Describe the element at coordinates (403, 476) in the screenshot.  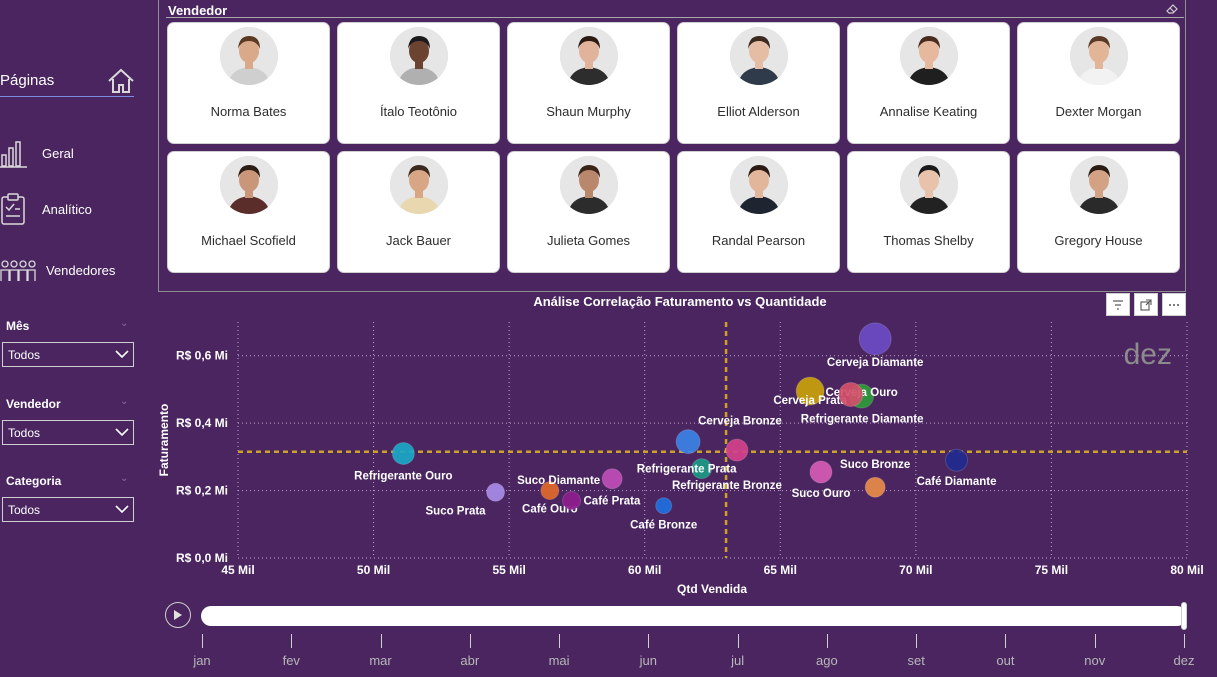
I see `point-label: Refrigerante Ouro` at that location.